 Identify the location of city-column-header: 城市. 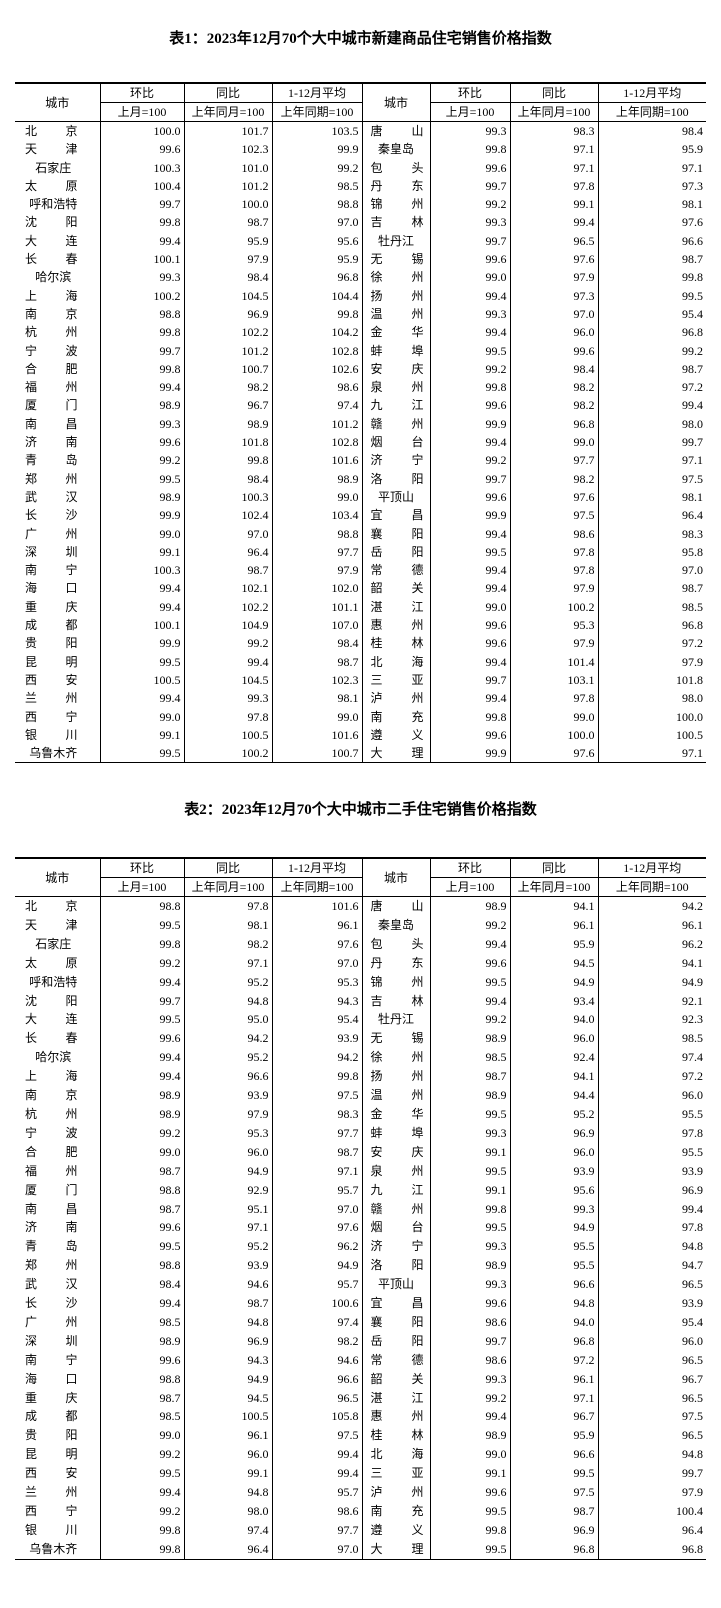
(57, 877).